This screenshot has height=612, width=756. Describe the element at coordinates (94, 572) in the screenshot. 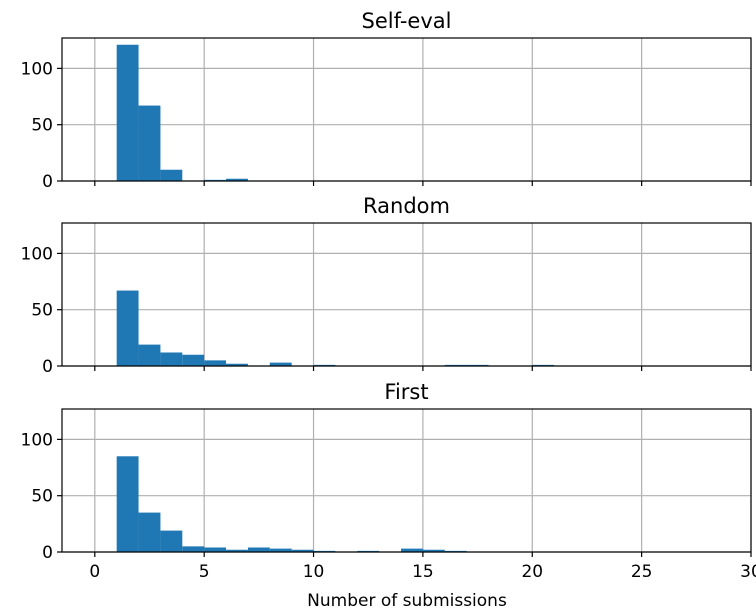

I see `x-tick-label: 0` at that location.